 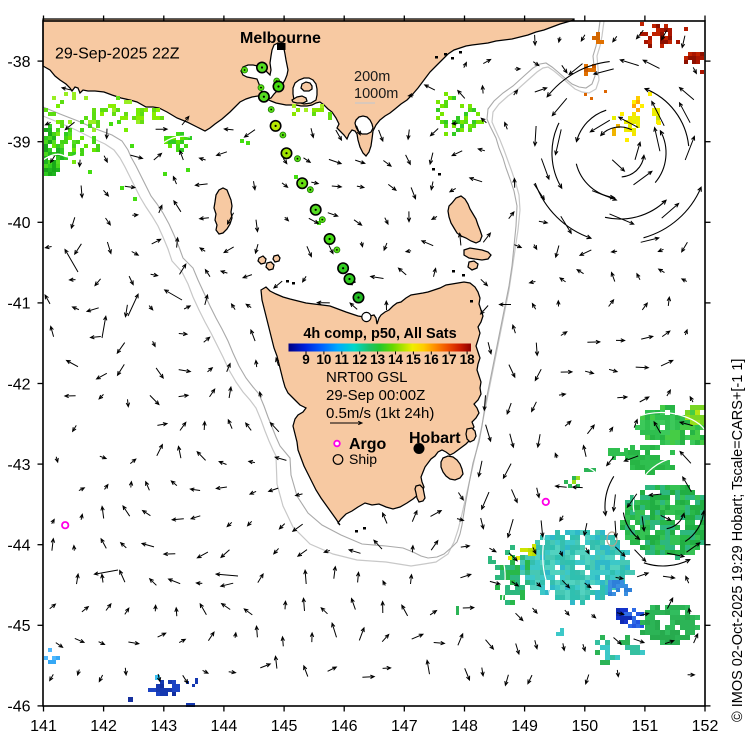 I want to click on svg-text: Argo, so click(x=368, y=444).